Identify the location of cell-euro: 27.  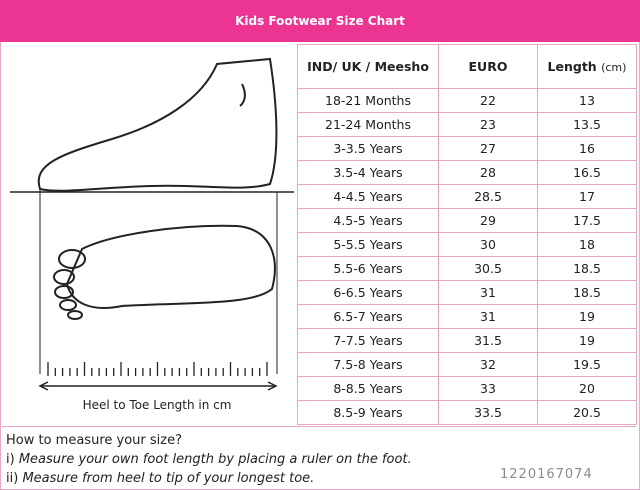
(488, 148).